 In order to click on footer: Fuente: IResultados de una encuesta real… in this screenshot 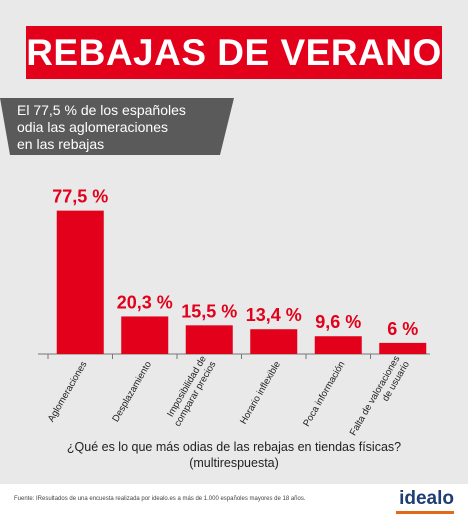, I will do `click(234, 500)`.